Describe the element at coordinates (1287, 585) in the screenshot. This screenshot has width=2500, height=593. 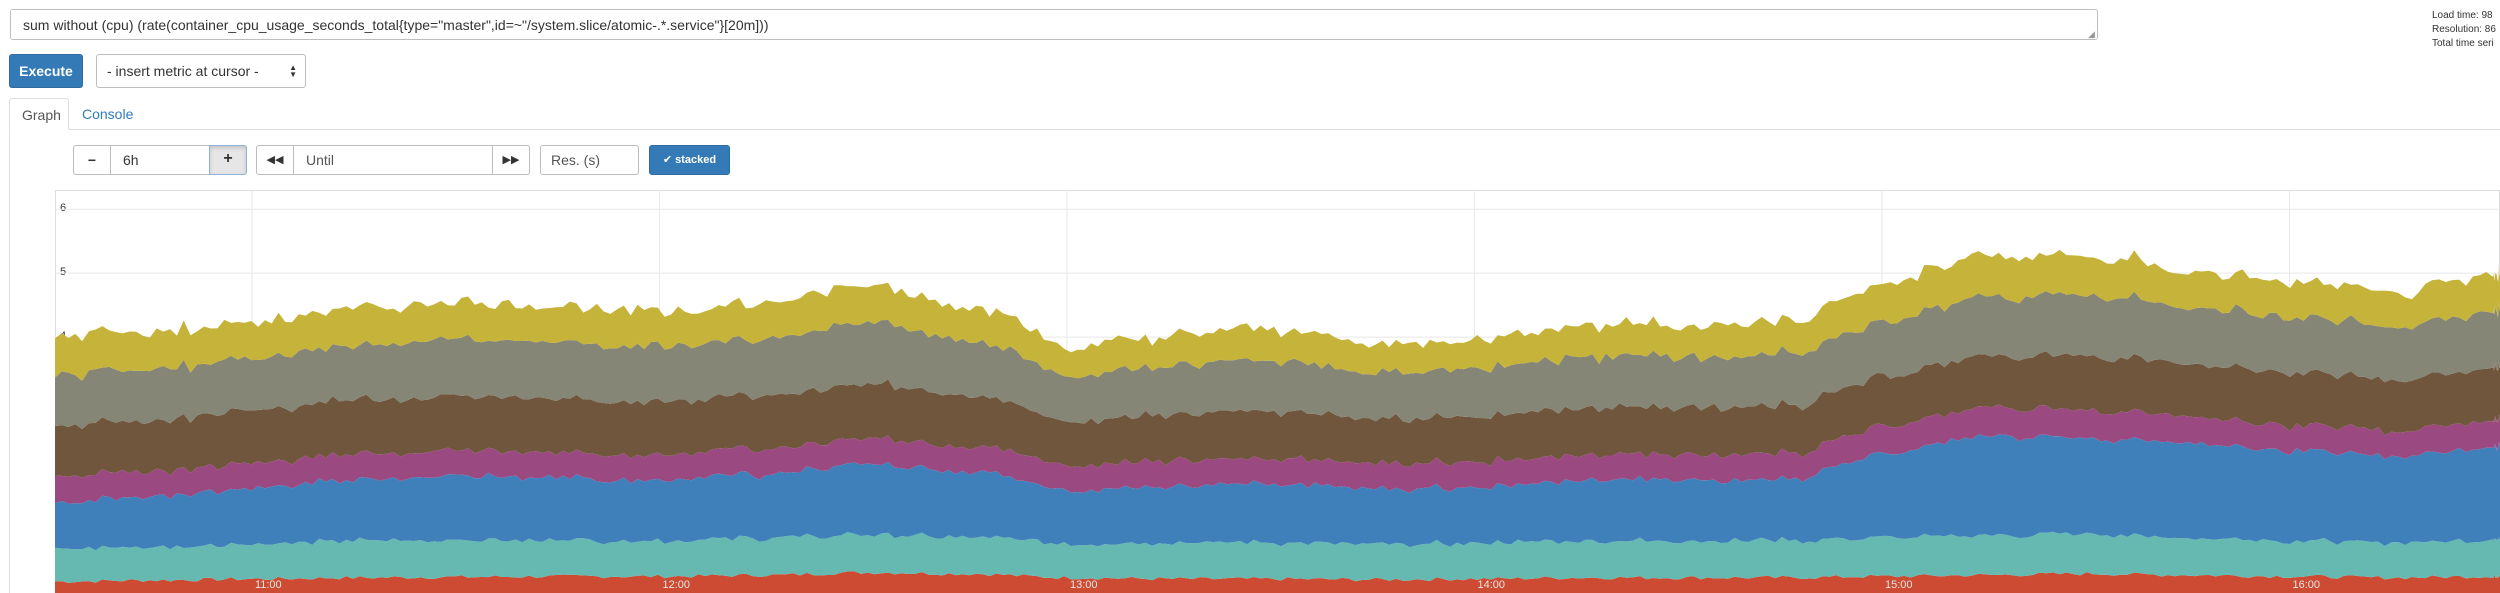
I see `x-axis-labels: 11:00 12:00 13:00 14:00 15:00 16:00` at that location.